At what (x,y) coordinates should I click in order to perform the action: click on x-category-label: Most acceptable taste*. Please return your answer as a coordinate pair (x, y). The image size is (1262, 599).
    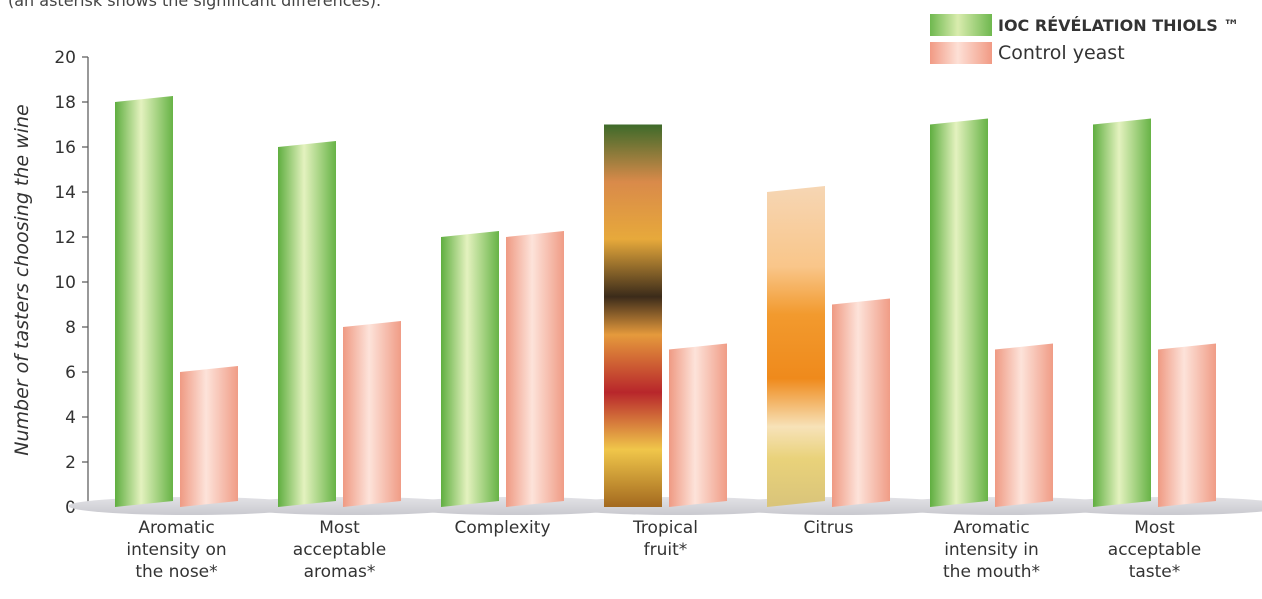
    Looking at the image, I should click on (1154, 550).